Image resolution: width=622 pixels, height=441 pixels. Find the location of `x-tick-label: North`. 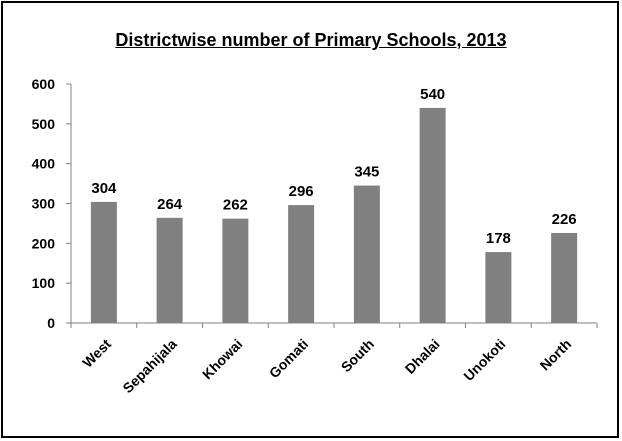

x-tick-label: North is located at coordinates (556, 355).